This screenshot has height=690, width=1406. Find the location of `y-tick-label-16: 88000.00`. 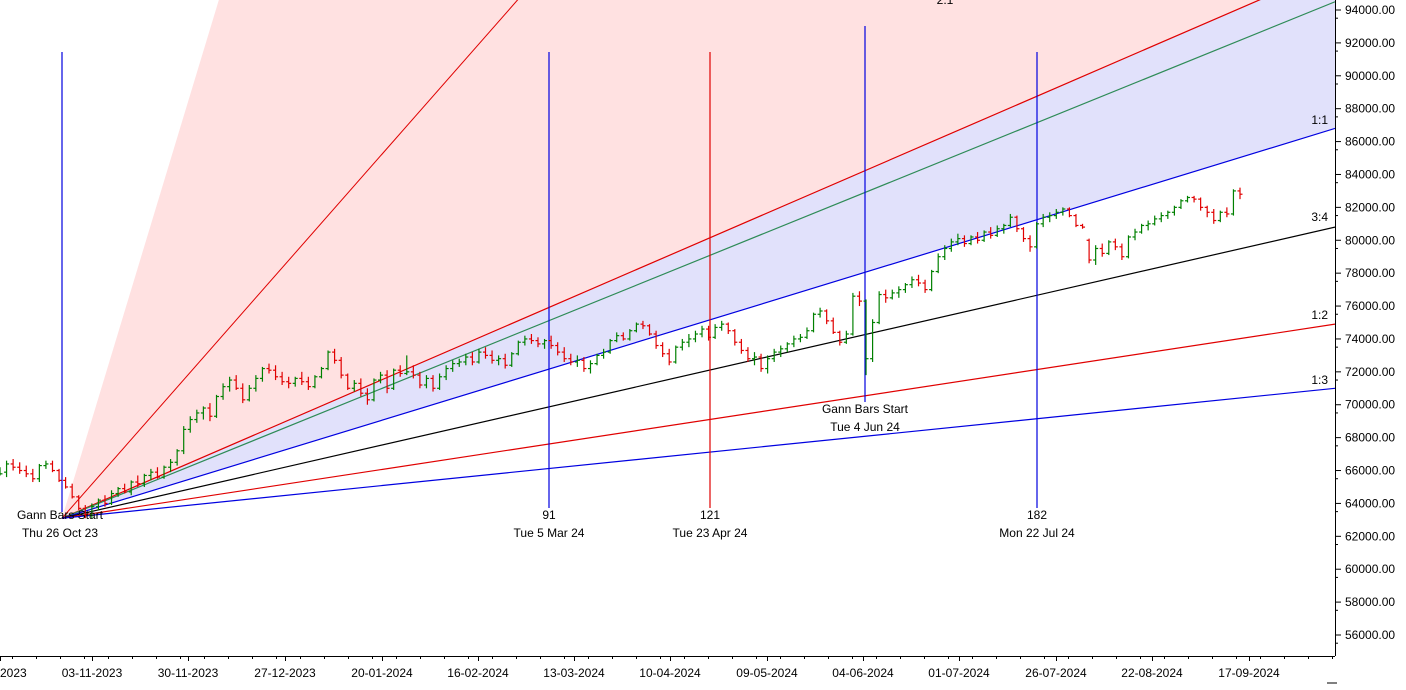

y-tick-label-16: 88000.00 is located at coordinates (1370, 109).